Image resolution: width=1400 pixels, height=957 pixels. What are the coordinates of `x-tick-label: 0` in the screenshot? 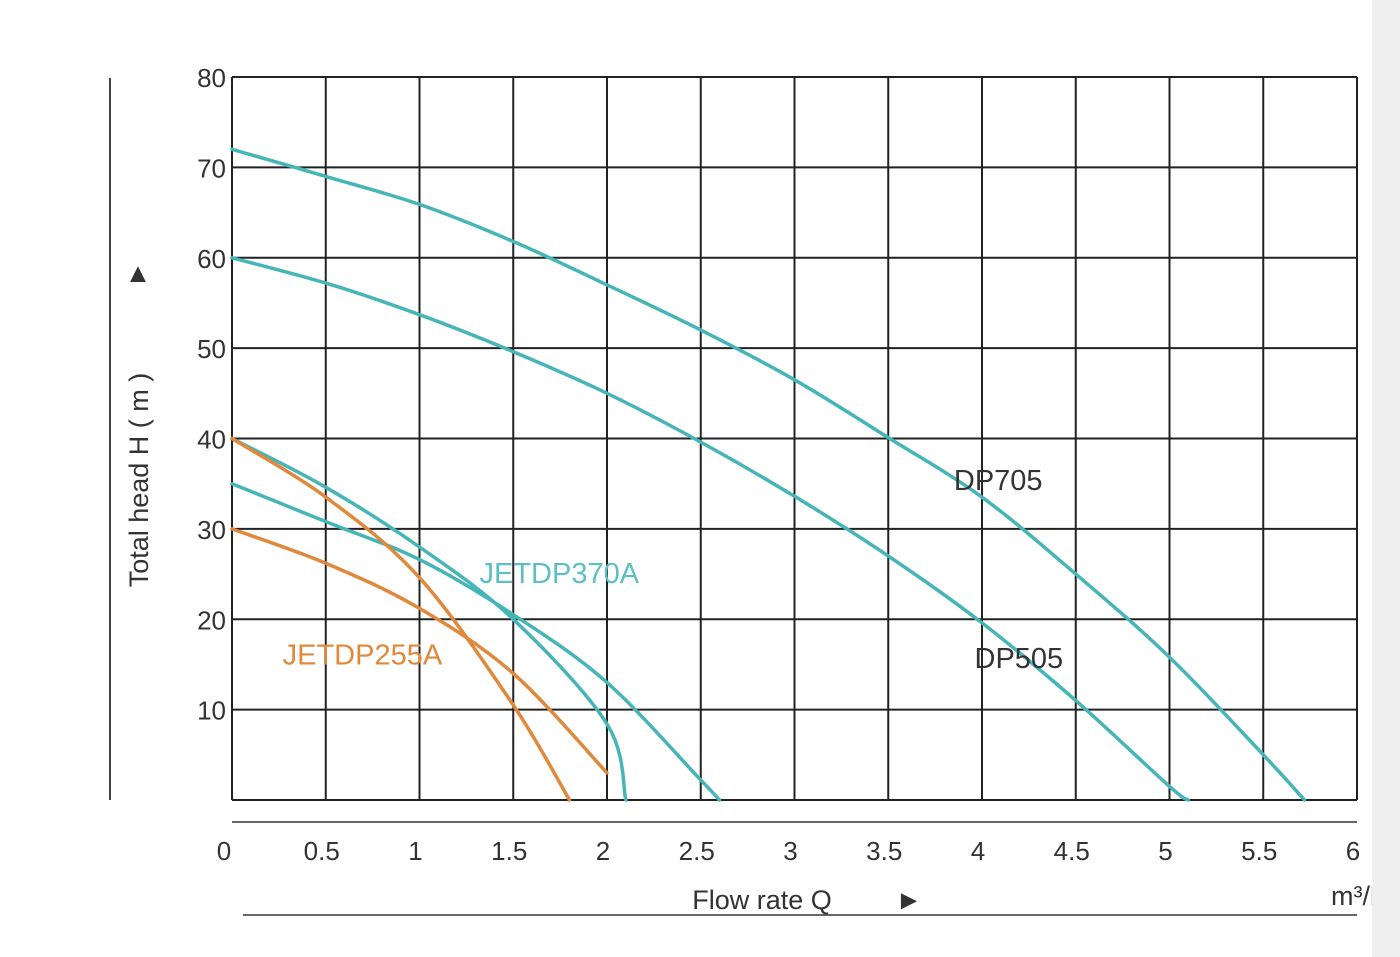 It's located at (224, 851).